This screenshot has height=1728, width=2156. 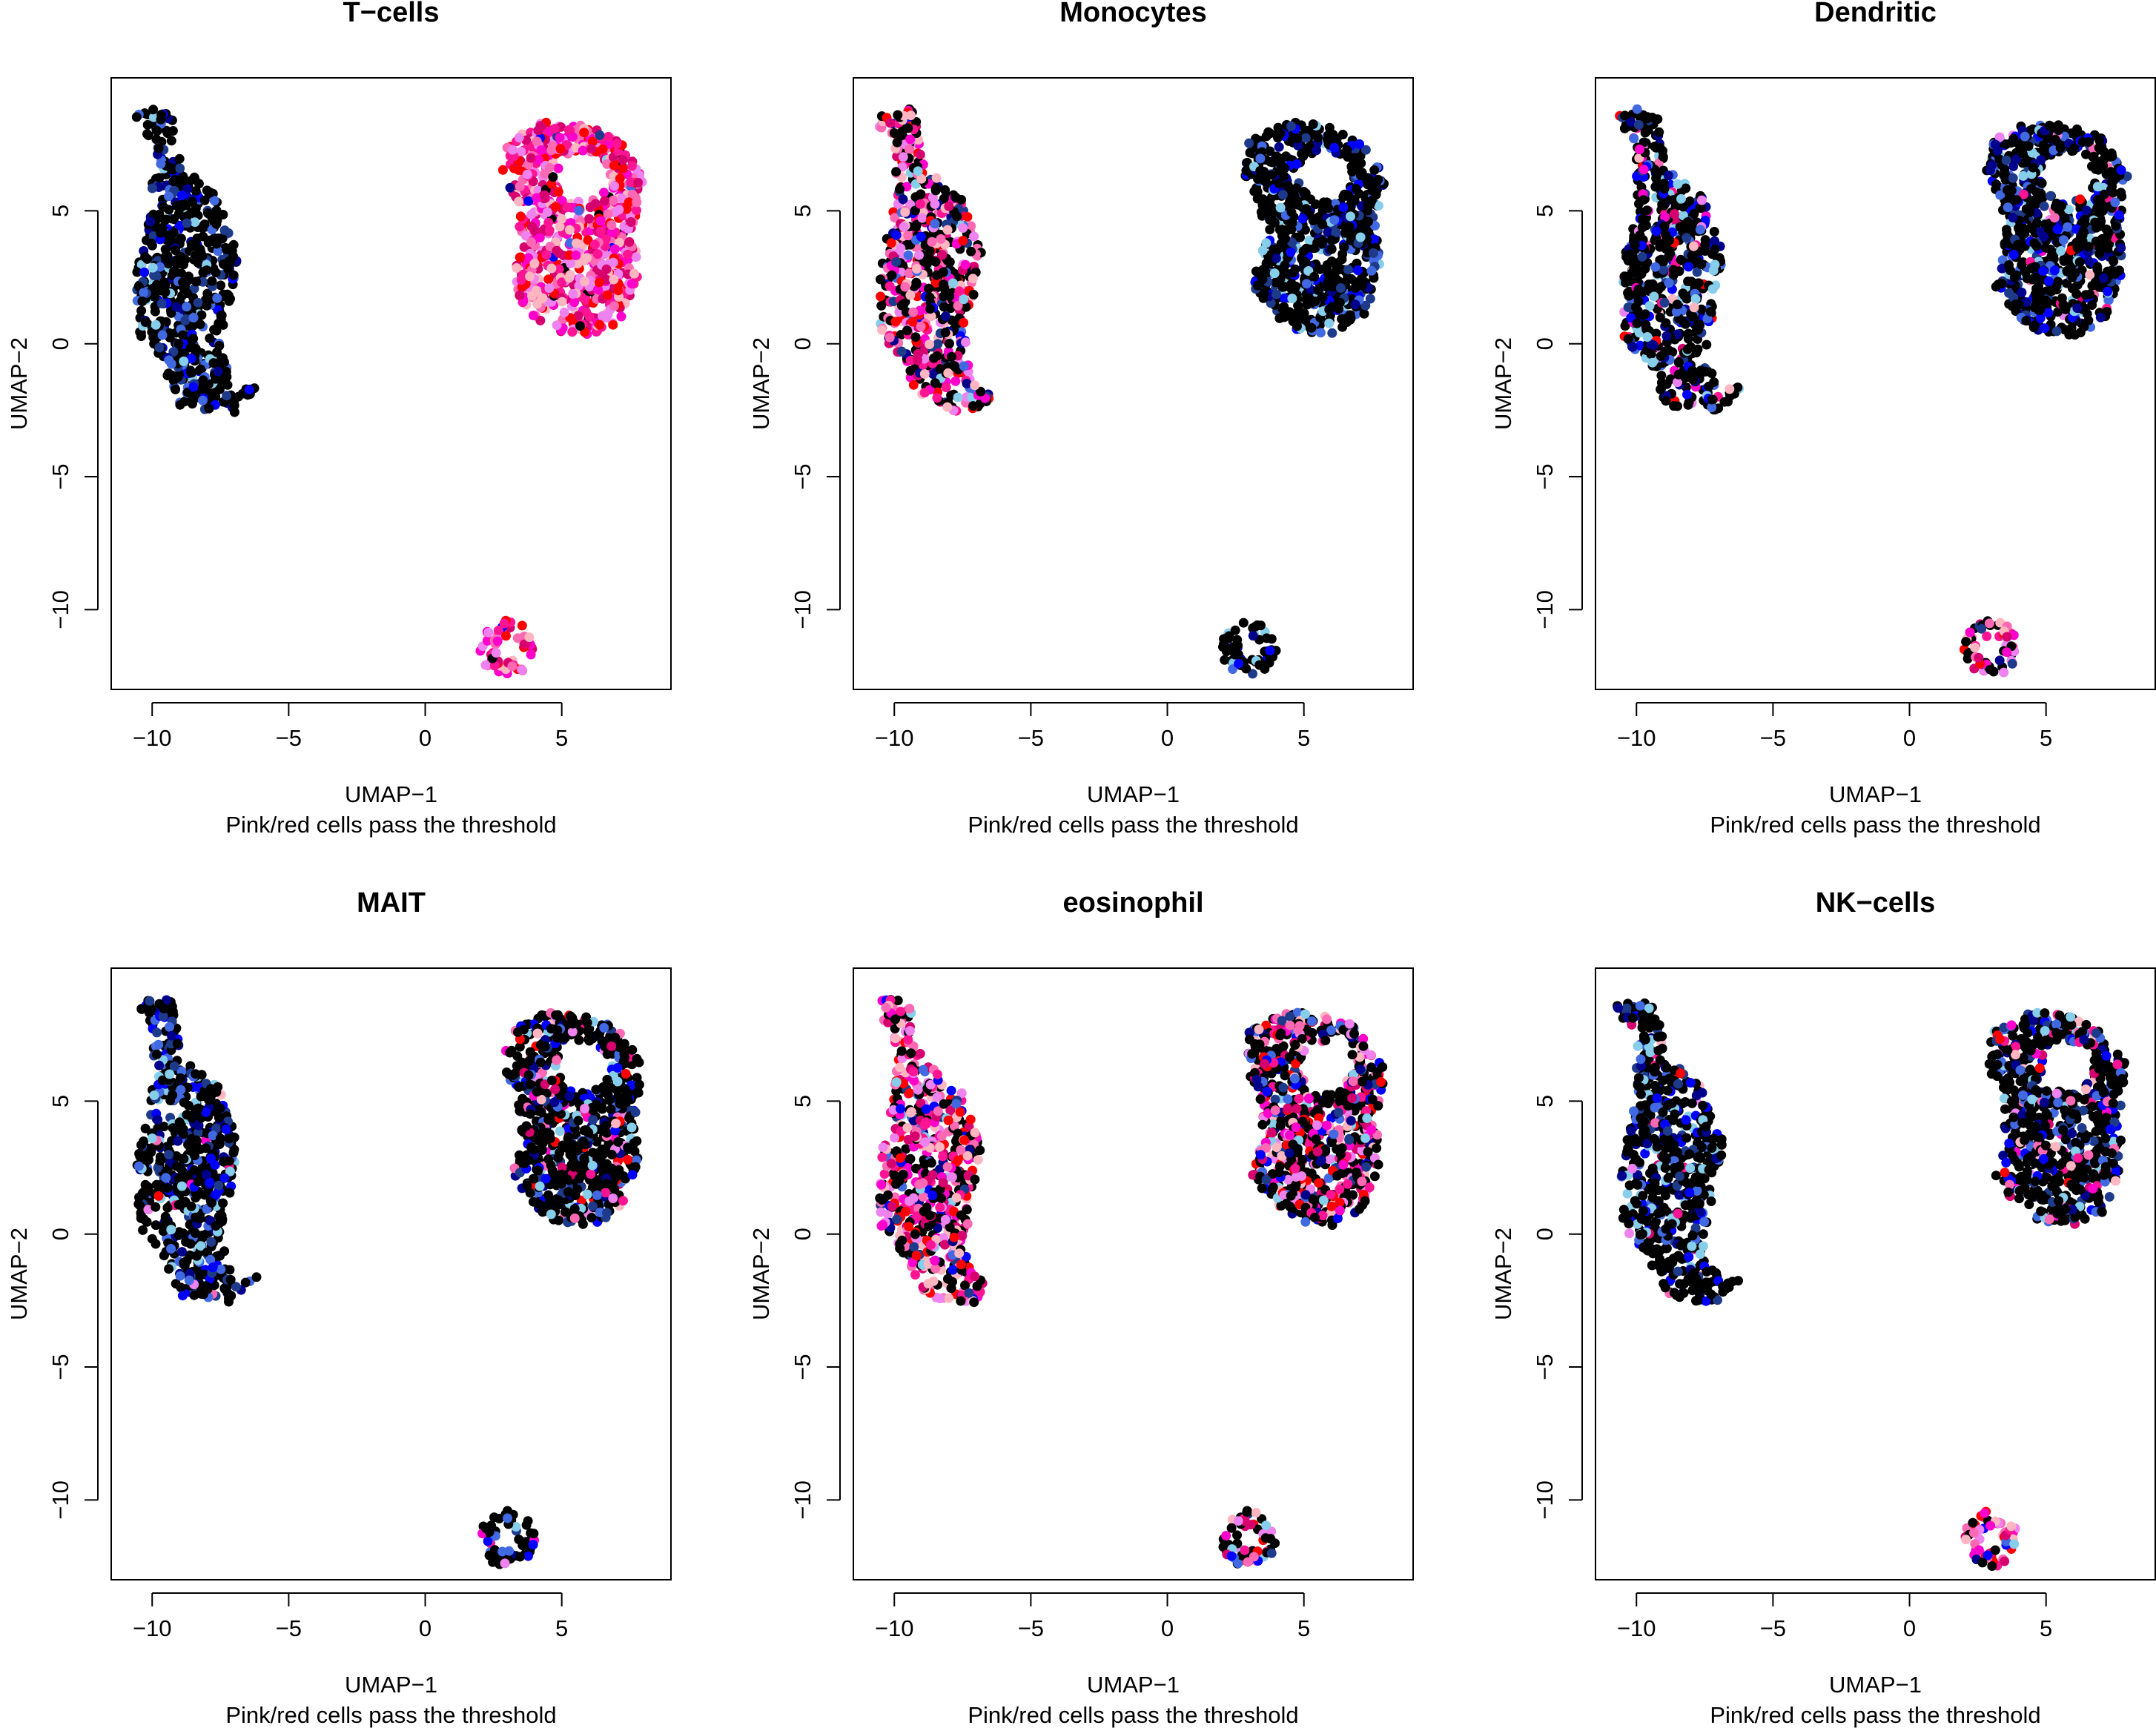 What do you see at coordinates (391, 794) in the screenshot?
I see `x-axis-label: UMAP−1` at bounding box center [391, 794].